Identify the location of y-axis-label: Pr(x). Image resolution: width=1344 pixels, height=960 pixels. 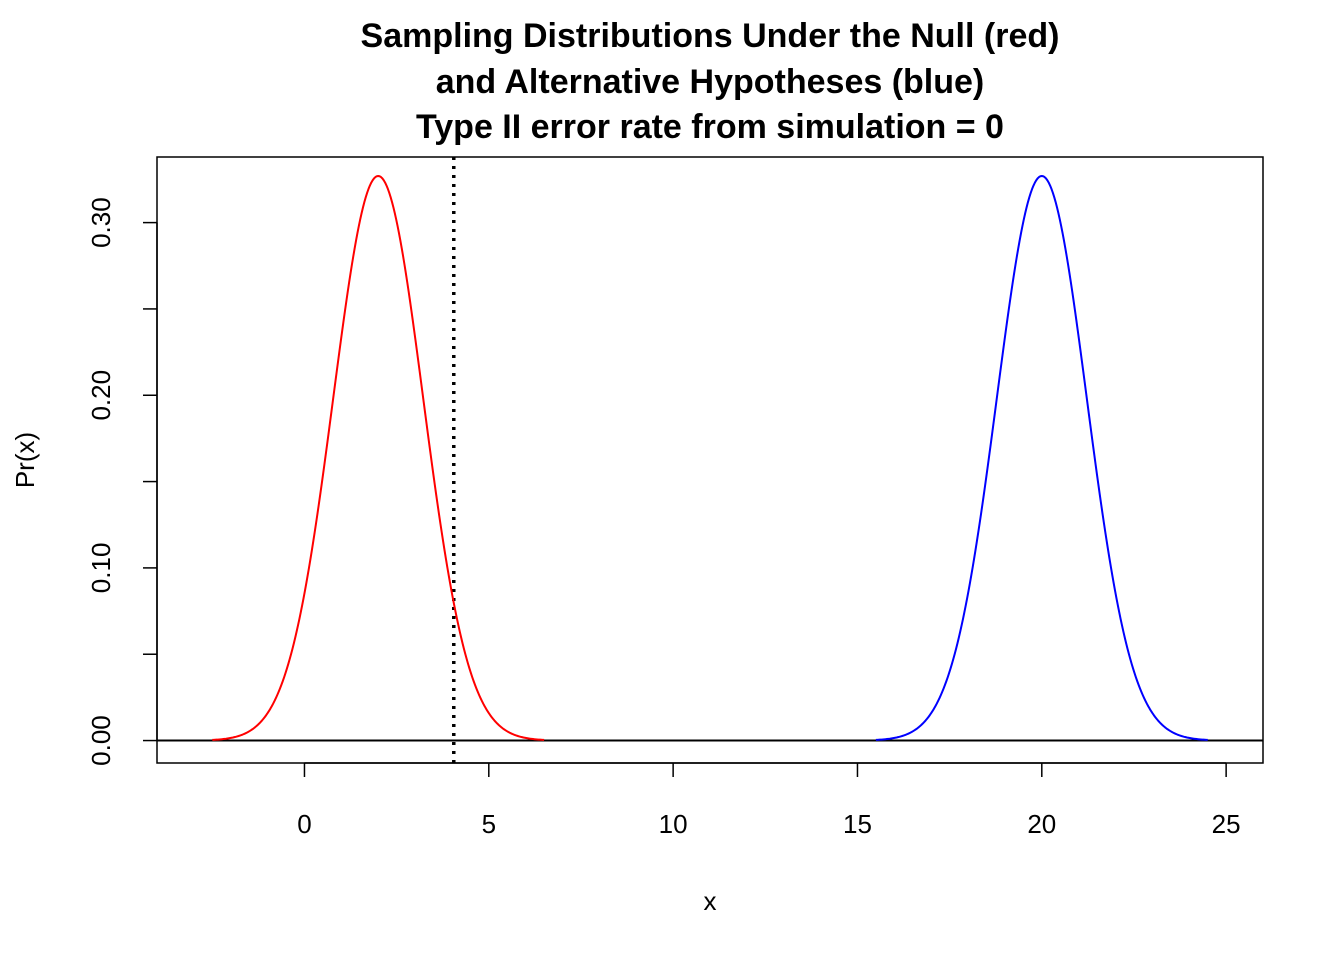
(25, 460).